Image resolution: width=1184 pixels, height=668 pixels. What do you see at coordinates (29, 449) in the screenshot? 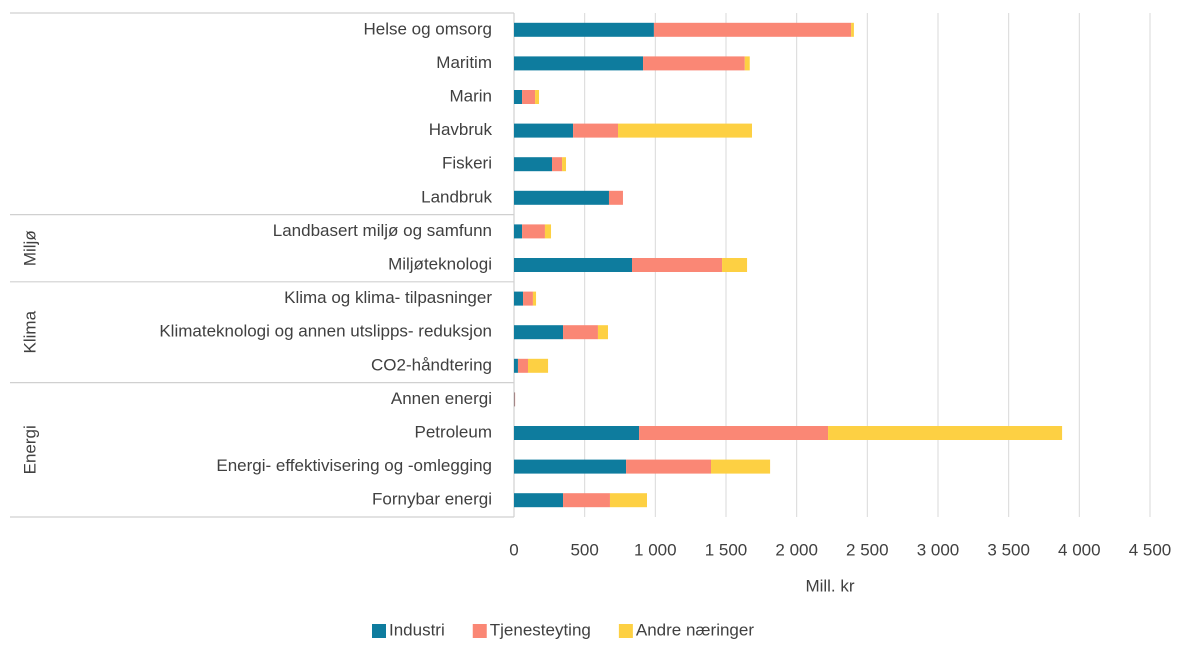
I see `group-label: Energi` at bounding box center [29, 449].